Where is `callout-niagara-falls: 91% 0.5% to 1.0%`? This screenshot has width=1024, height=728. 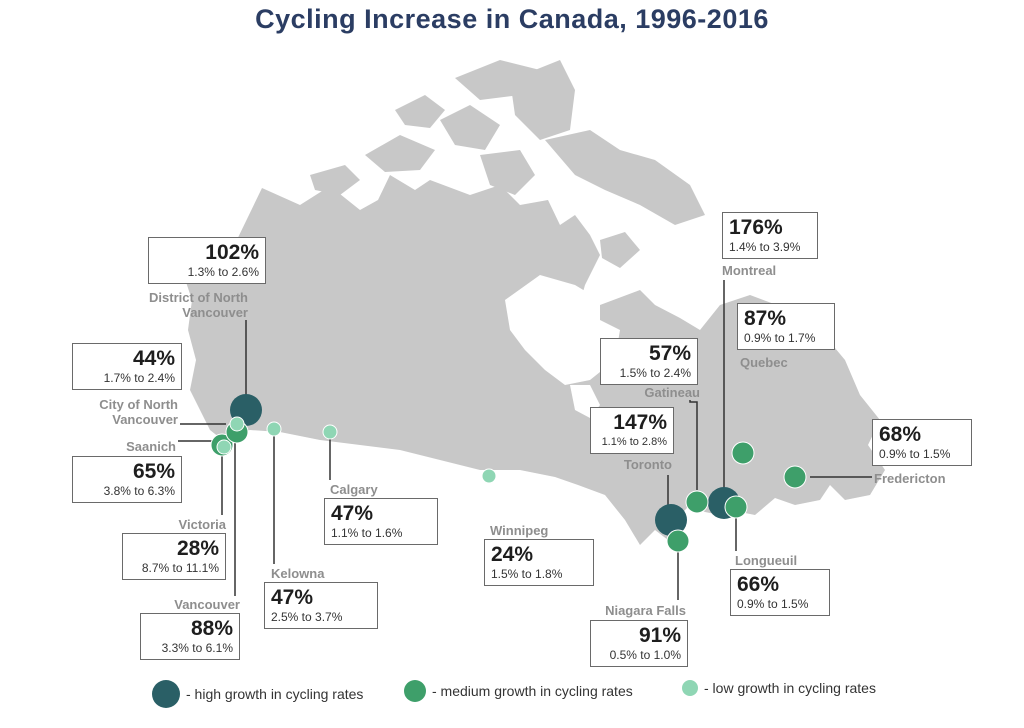 callout-niagara-falls: 91% 0.5% to 1.0% is located at coordinates (639, 643).